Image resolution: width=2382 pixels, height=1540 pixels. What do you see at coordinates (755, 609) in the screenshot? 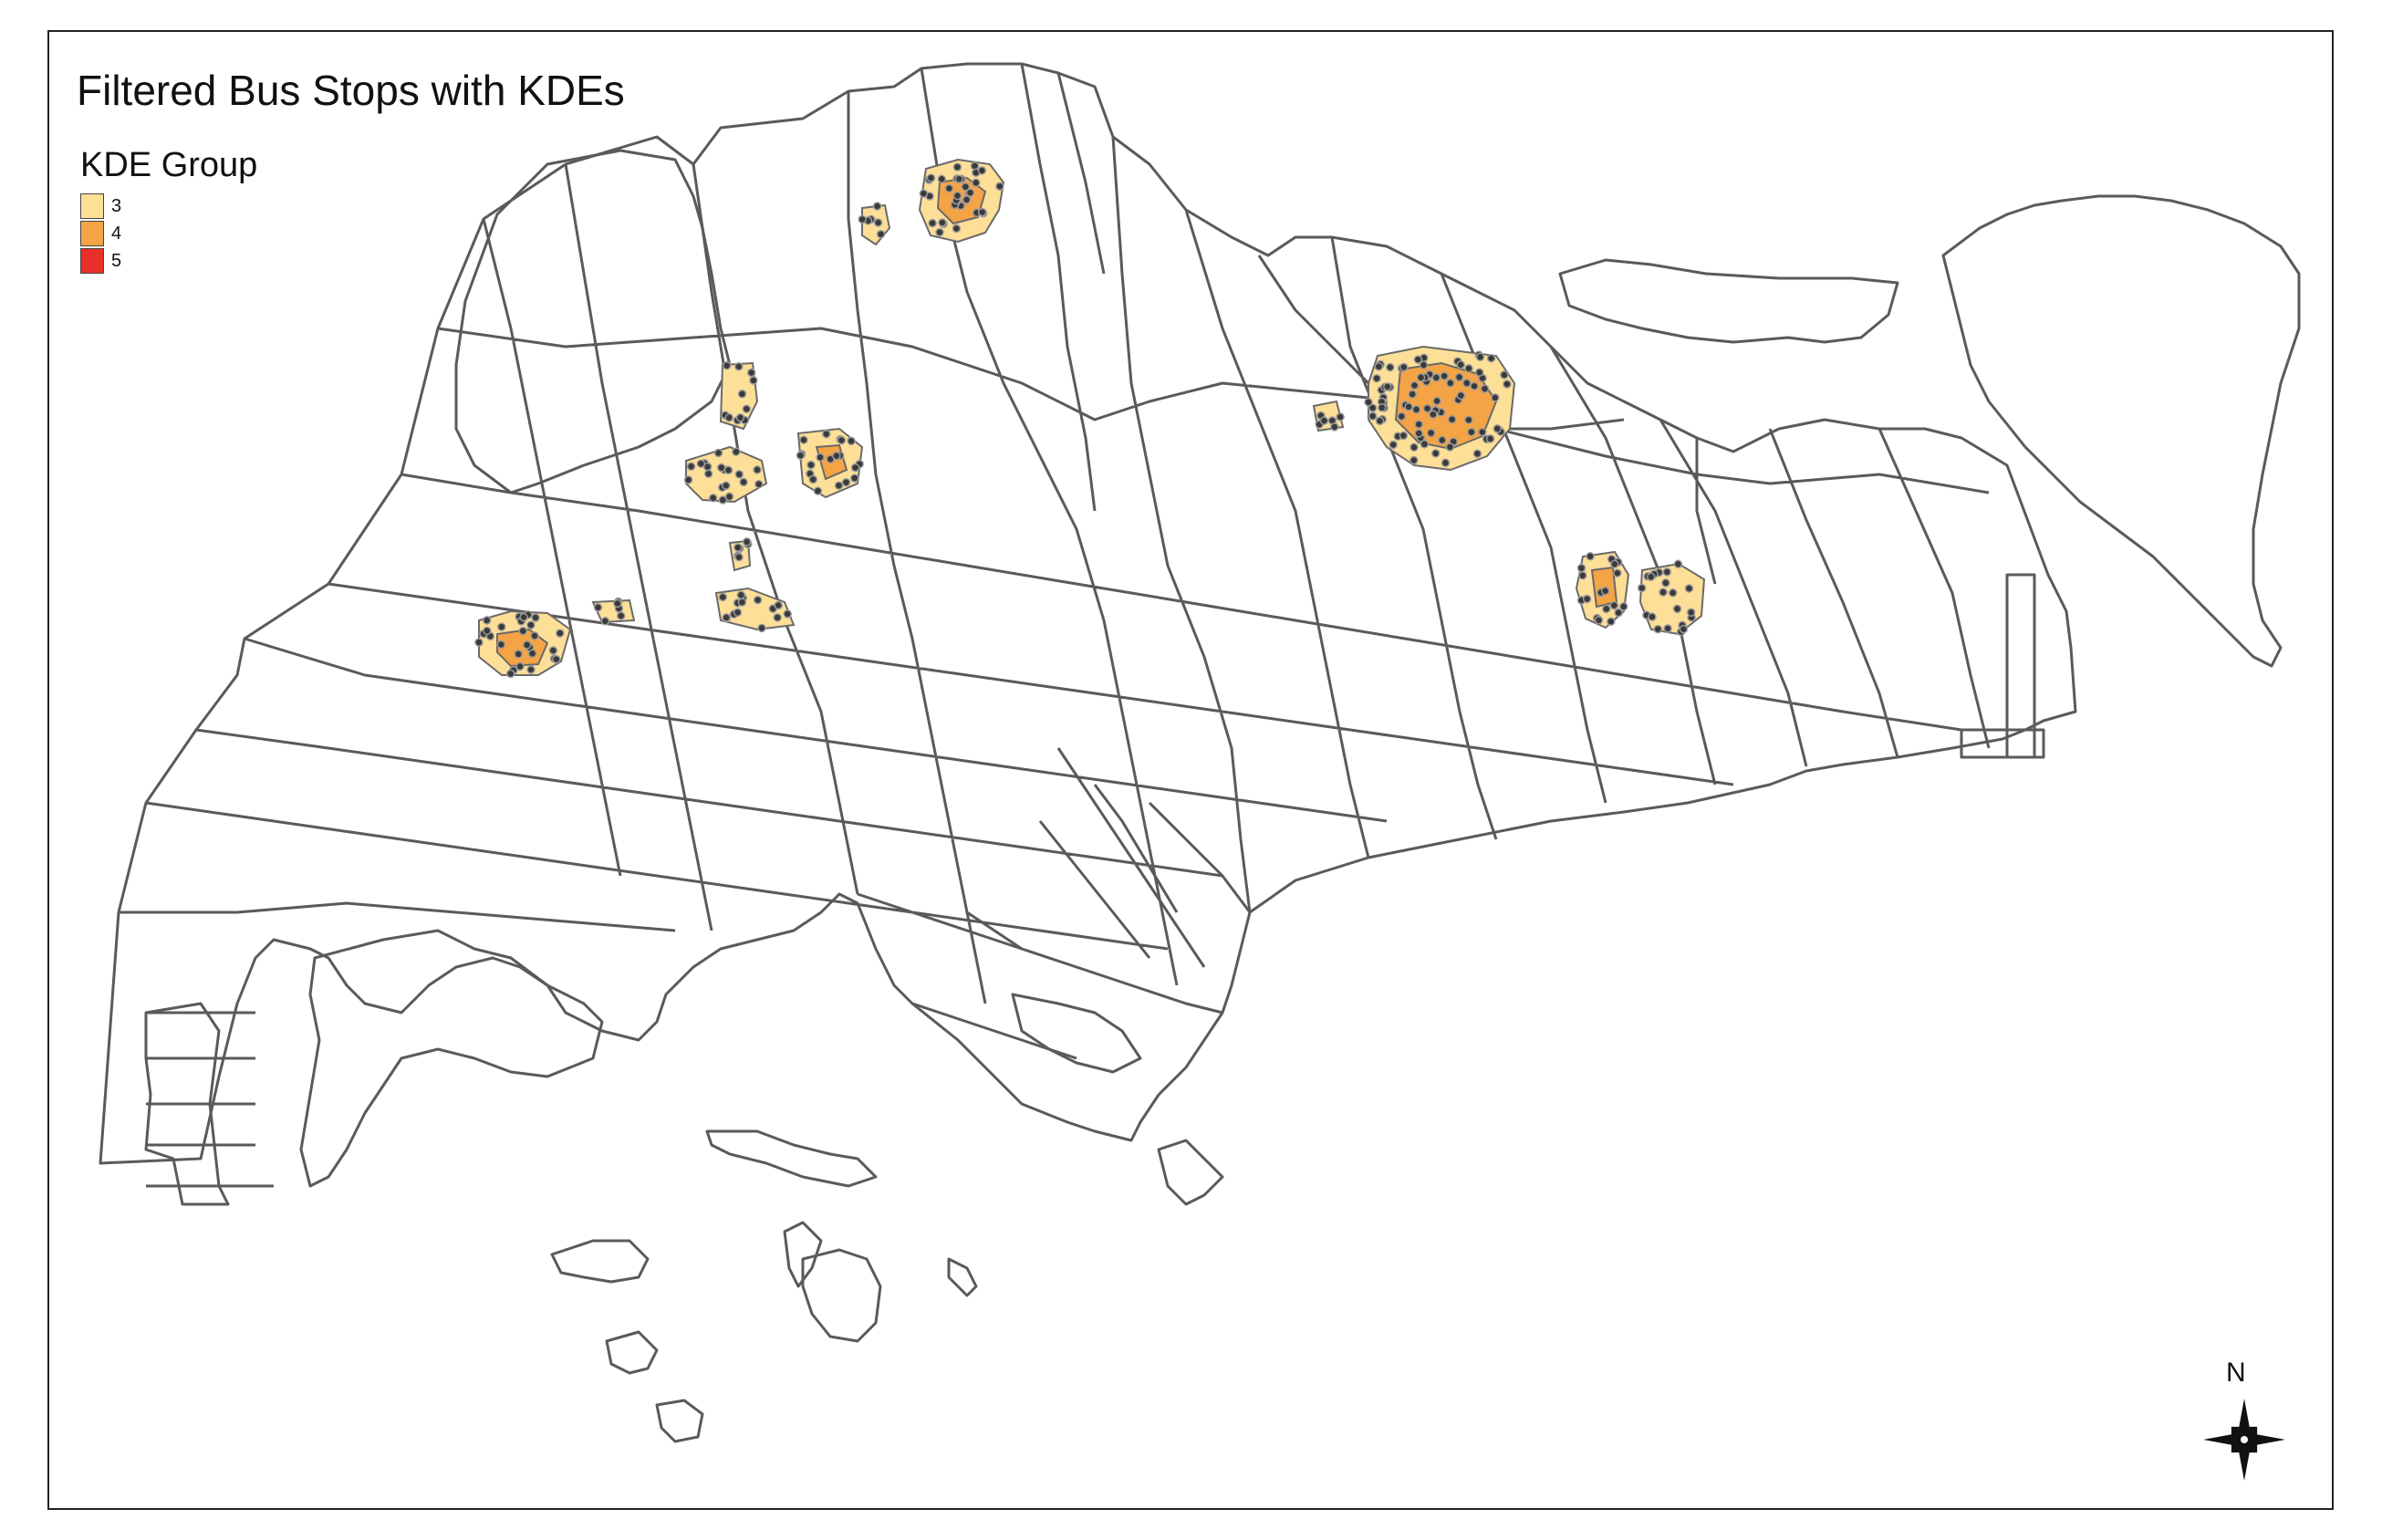
I see `kde-zone-bukit-batok` at bounding box center [755, 609].